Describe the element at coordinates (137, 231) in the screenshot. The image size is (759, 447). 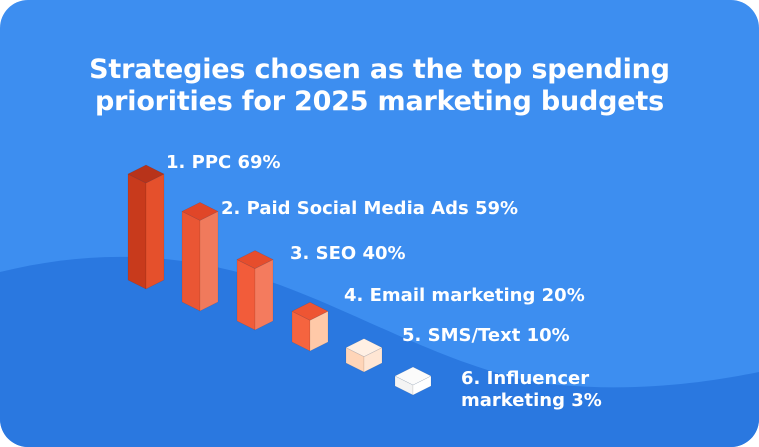
I see `bar-ppc-front` at that location.